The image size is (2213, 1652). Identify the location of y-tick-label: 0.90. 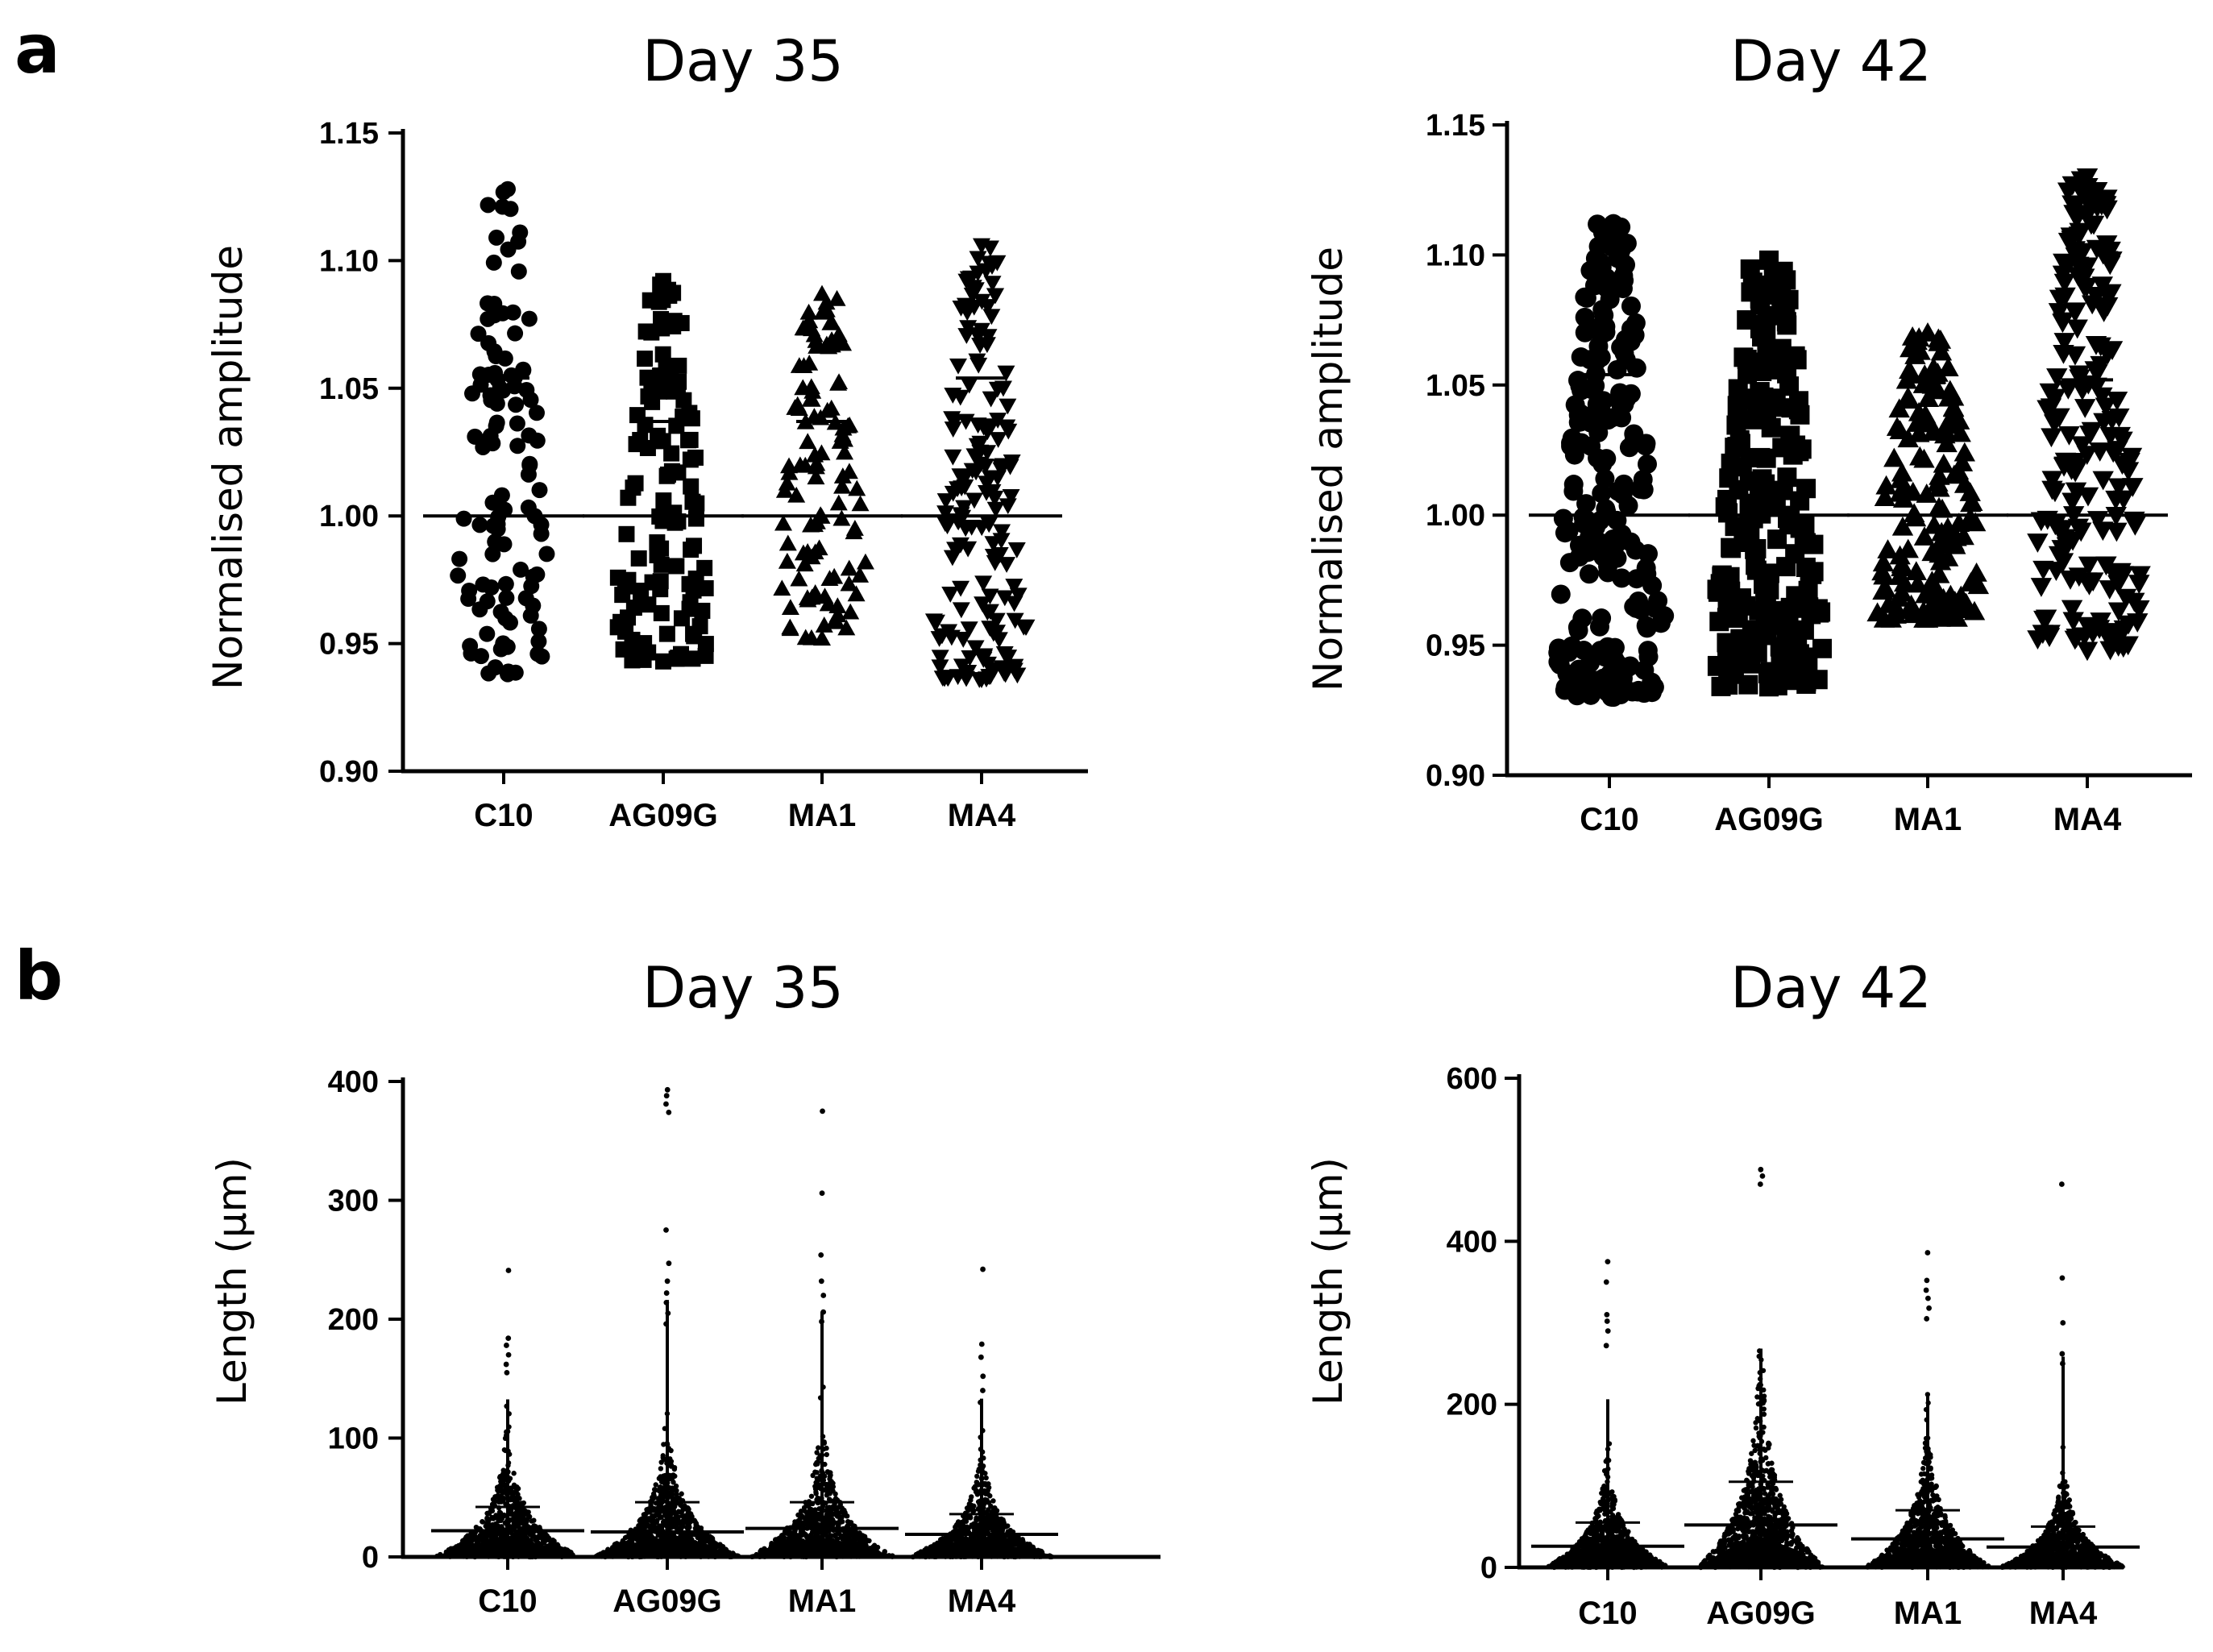
(349, 772).